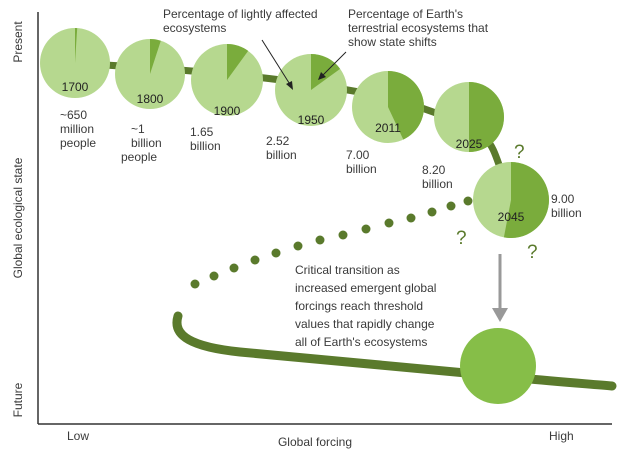 The image size is (626, 455). I want to click on annotation-line: terrestrial ecosystems that, so click(418, 28).